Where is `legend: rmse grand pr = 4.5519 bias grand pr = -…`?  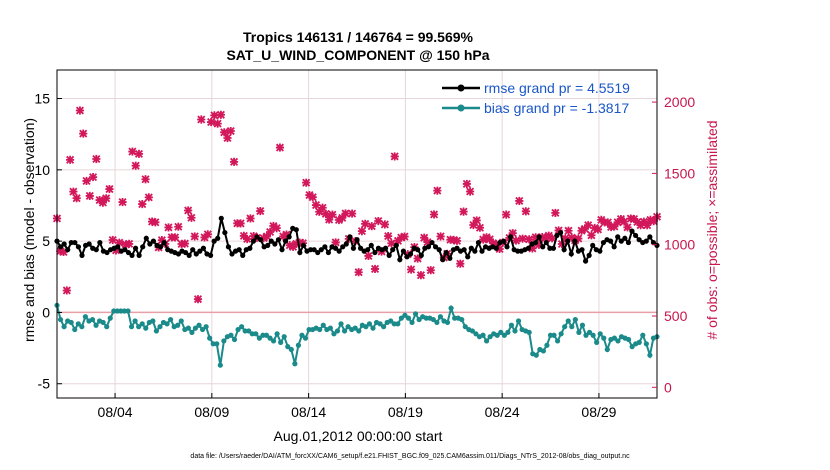
legend: rmse grand pr = 4.5519 bias grand pr = -… is located at coordinates (536, 98).